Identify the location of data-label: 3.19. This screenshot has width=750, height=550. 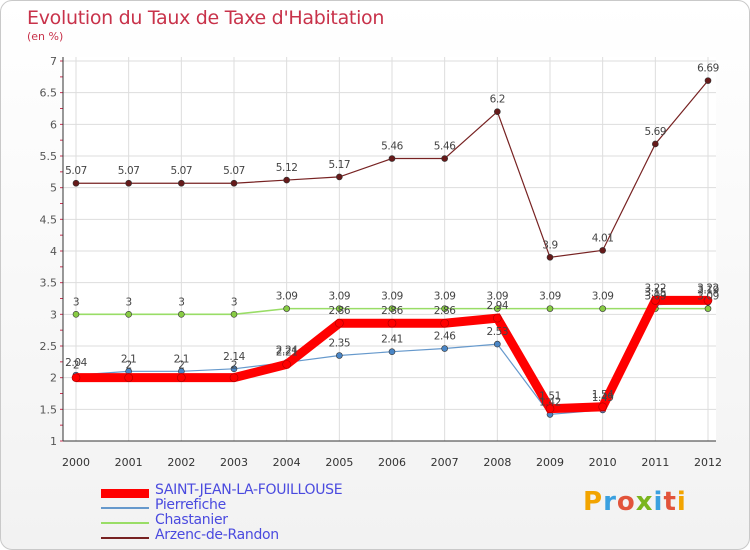
(708, 290).